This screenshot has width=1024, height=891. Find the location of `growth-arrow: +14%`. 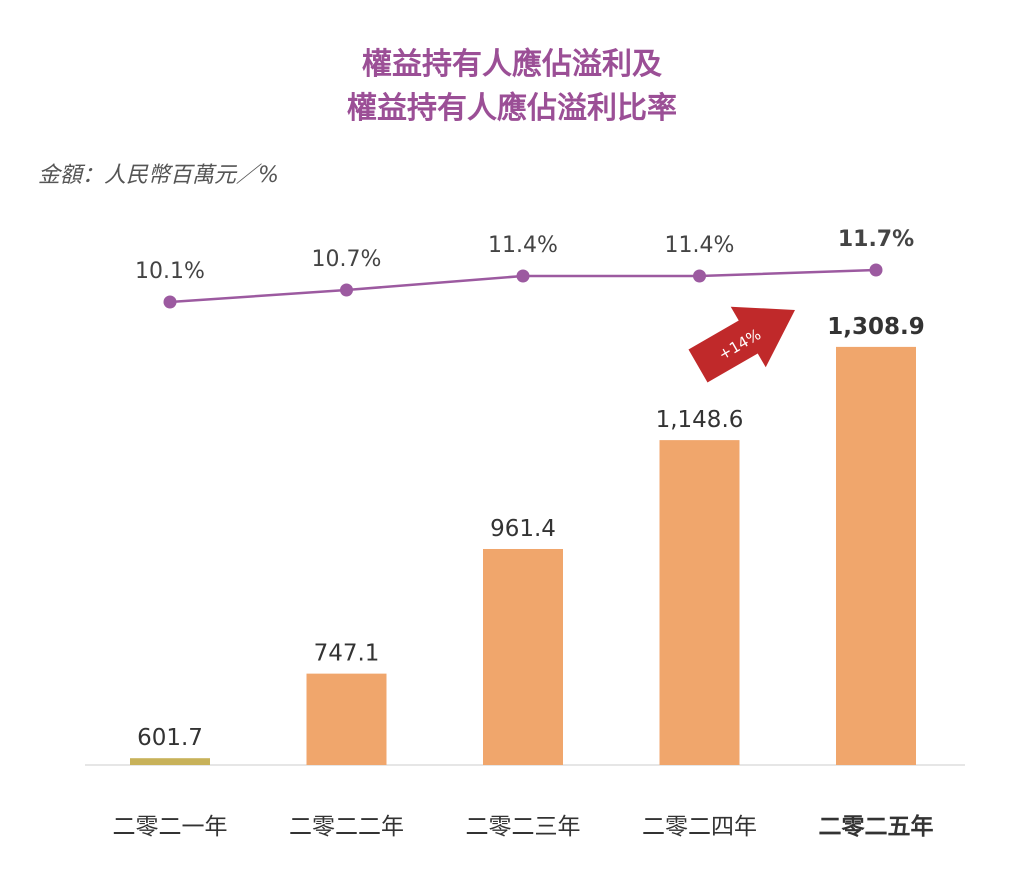

growth-arrow: +14% is located at coordinates (741, 344).